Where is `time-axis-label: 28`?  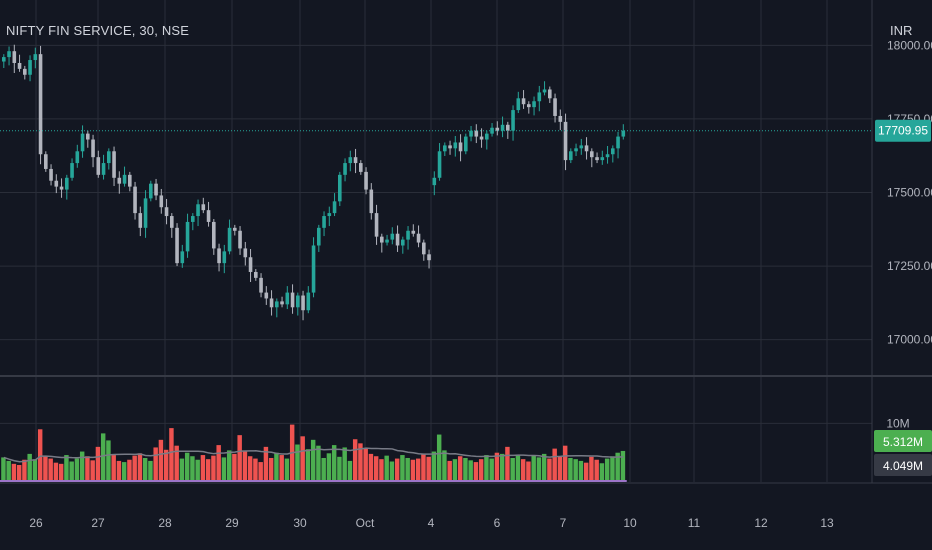 time-axis-label: 28 is located at coordinates (165, 523).